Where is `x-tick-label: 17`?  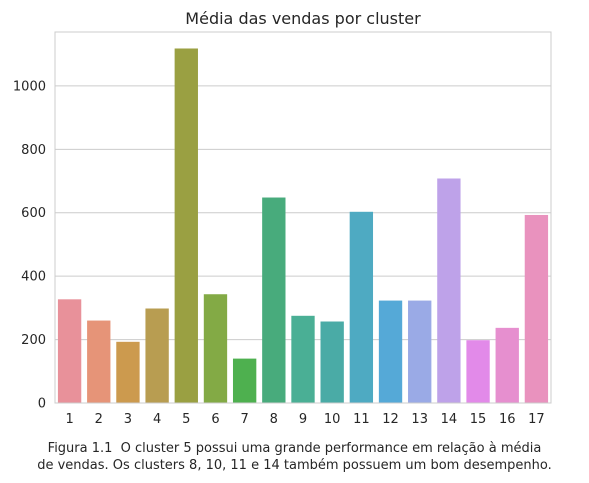 x-tick-label: 17 is located at coordinates (536, 419).